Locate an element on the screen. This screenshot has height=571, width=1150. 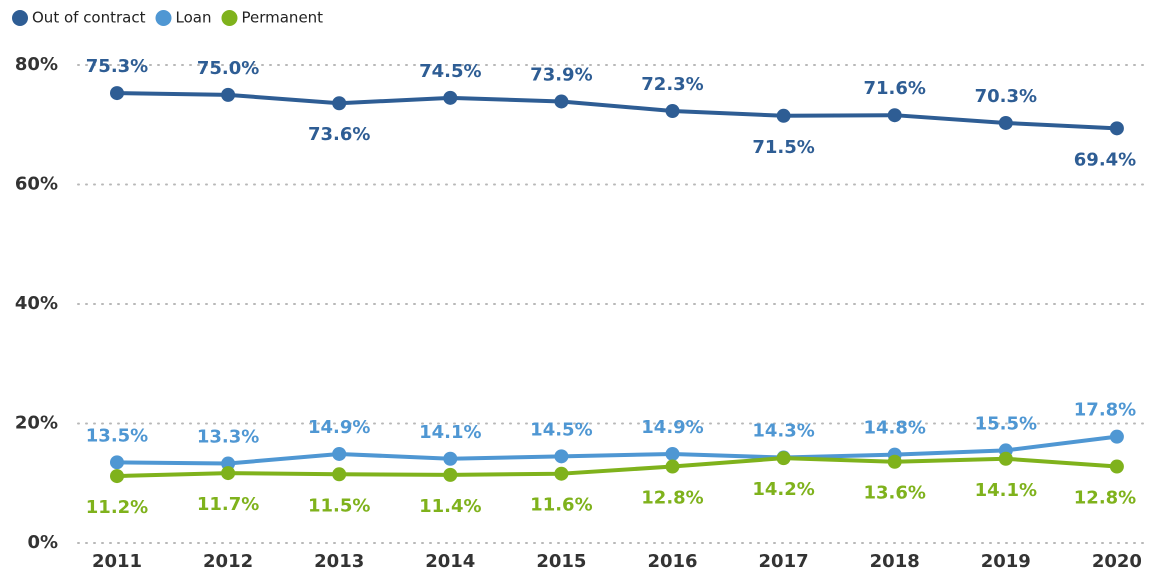
x-tick-label: 2013 is located at coordinates (339, 561).